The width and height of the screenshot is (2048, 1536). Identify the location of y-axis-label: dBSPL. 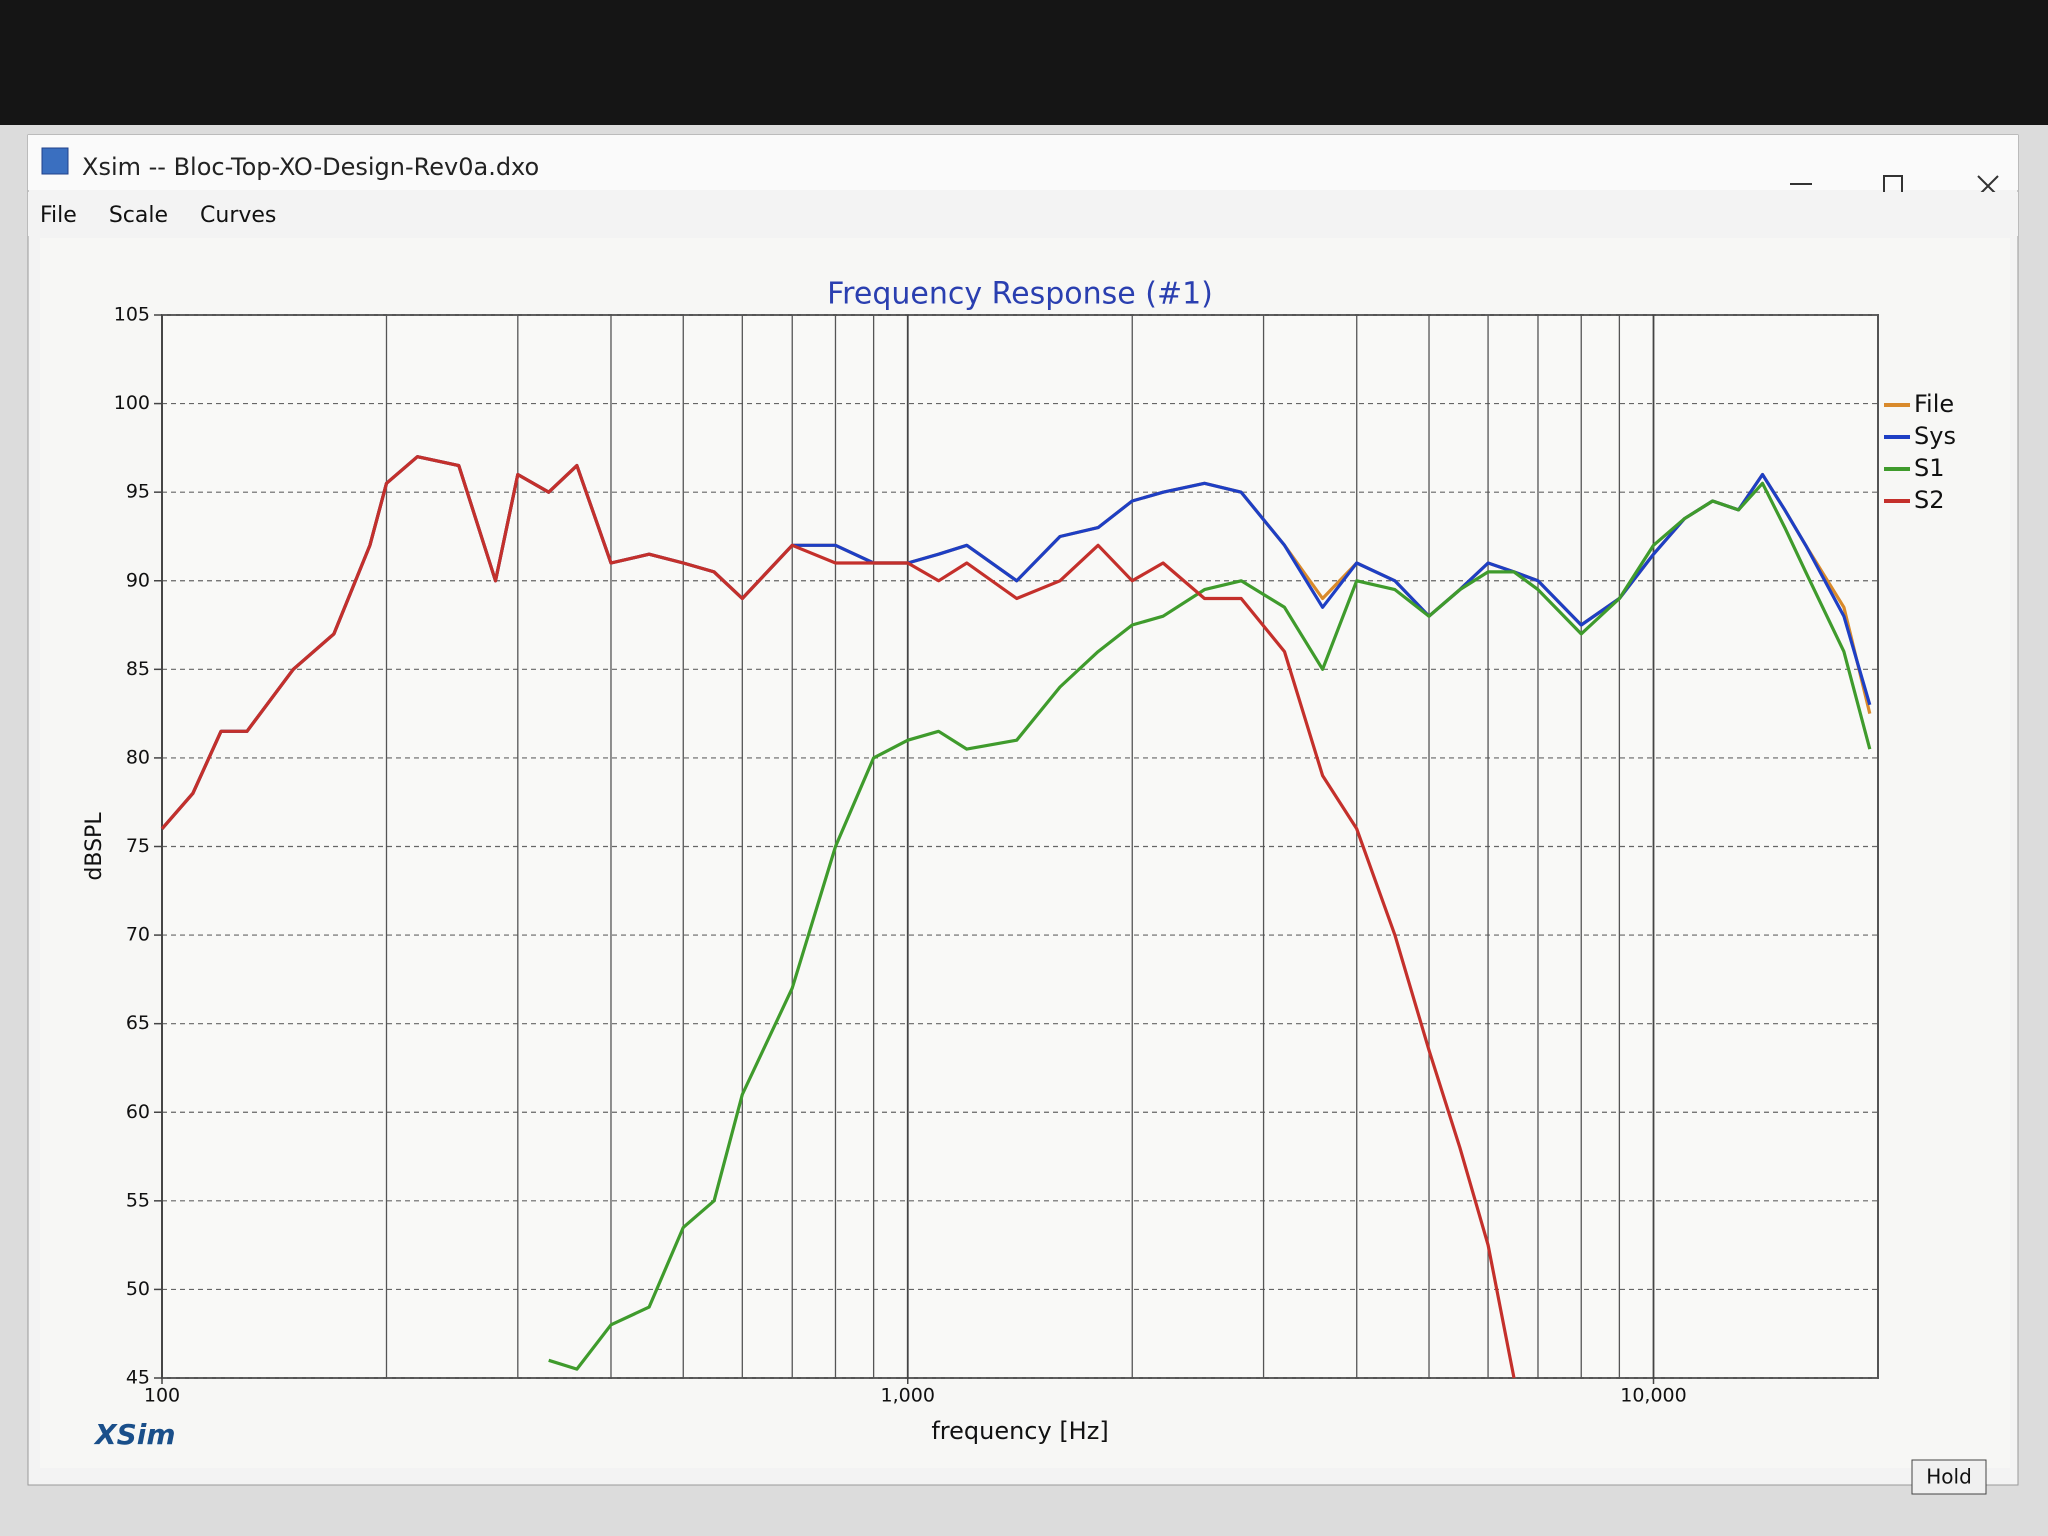
(94, 846).